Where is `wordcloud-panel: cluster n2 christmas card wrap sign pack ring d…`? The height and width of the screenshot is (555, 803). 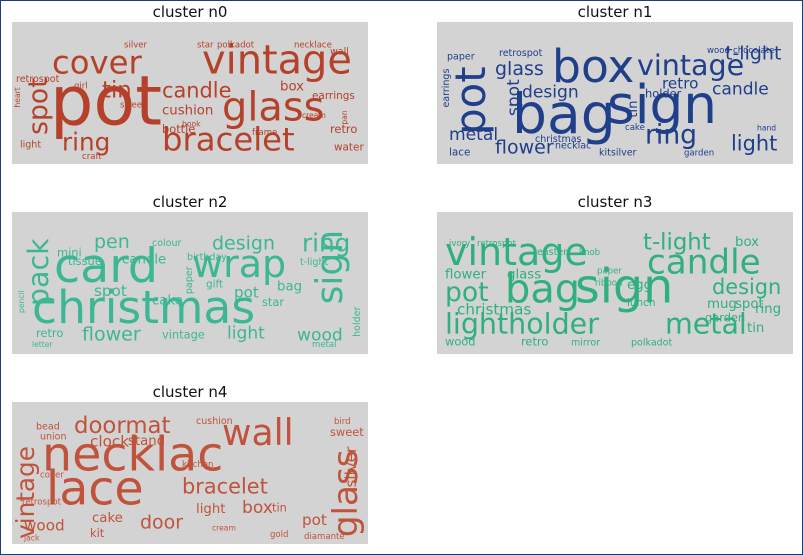 wordcloud-panel: cluster n2 christmas card wrap sign pack ring d… is located at coordinates (190, 273).